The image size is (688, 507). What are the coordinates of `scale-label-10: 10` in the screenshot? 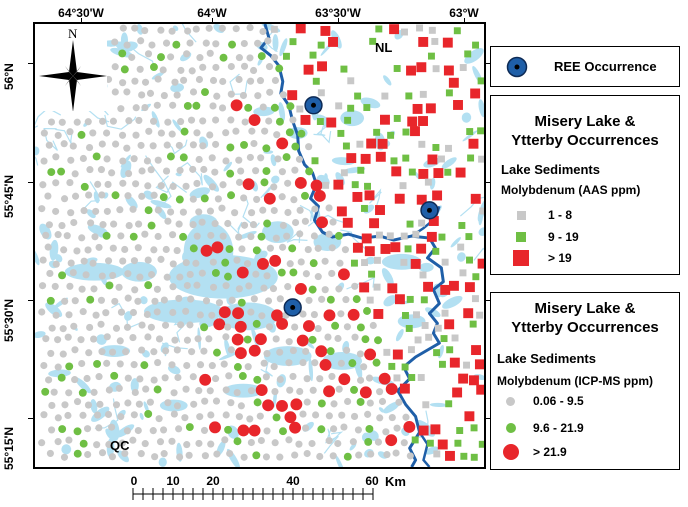 It's located at (173, 481).